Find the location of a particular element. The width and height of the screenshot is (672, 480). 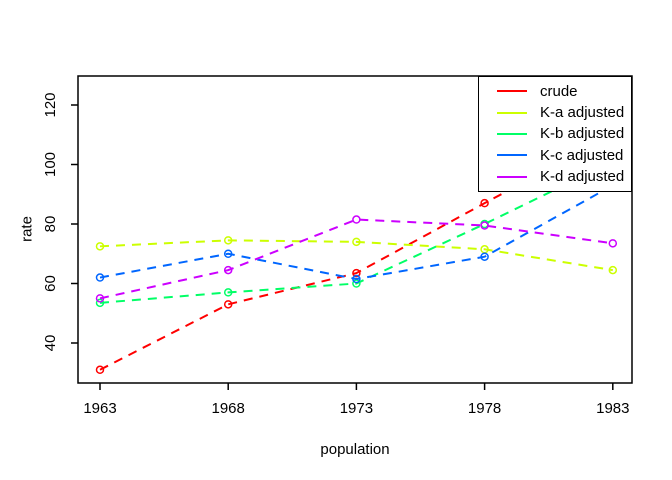

y-tick-label: 40 is located at coordinates (50, 343).